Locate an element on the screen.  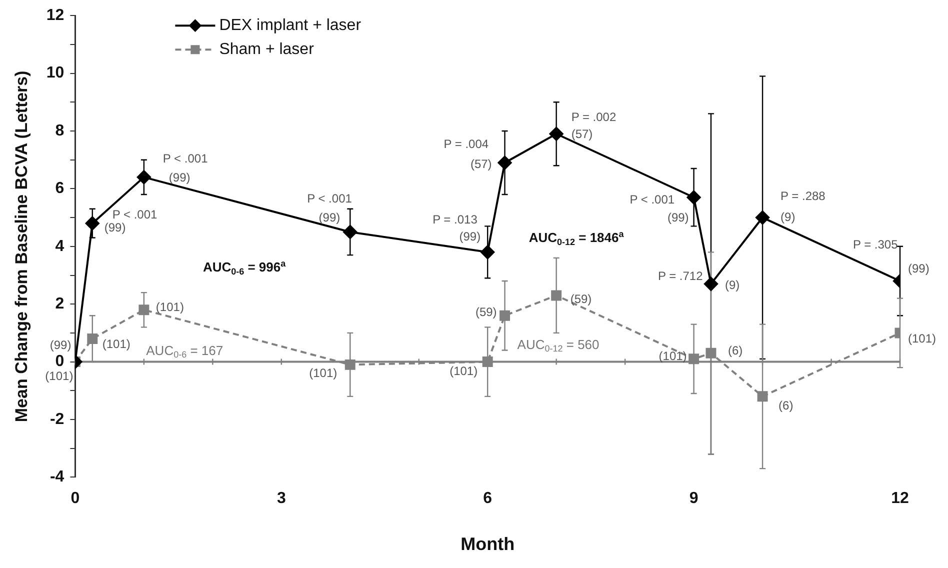
y-tick-label: 4 is located at coordinates (59, 246).